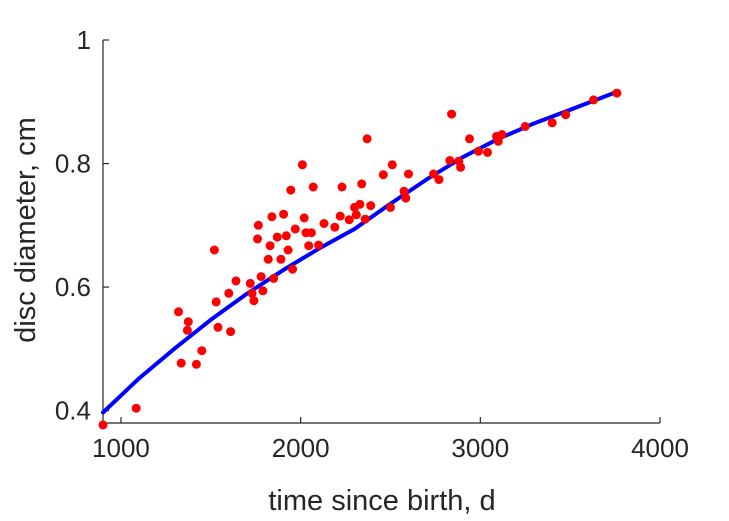 The width and height of the screenshot is (729, 521). Describe the element at coordinates (660, 448) in the screenshot. I see `x-tick-label: 4000` at that location.